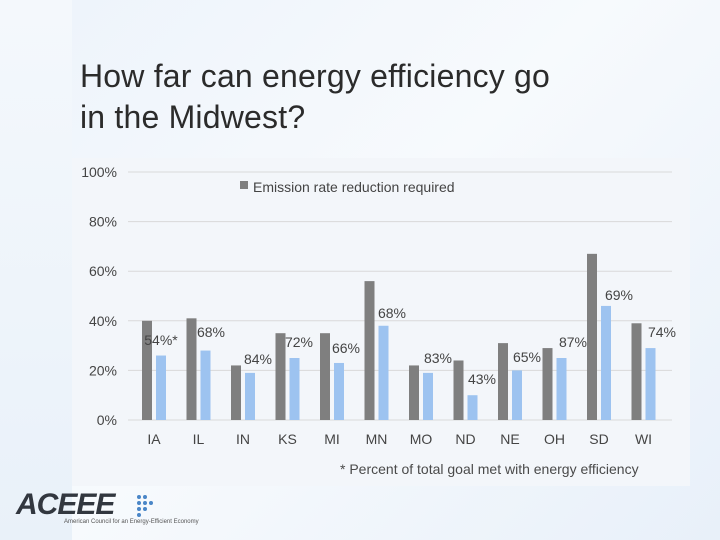 This screenshot has height=540, width=720. What do you see at coordinates (107, 420) in the screenshot?
I see `y-tick-label: 0%` at bounding box center [107, 420].